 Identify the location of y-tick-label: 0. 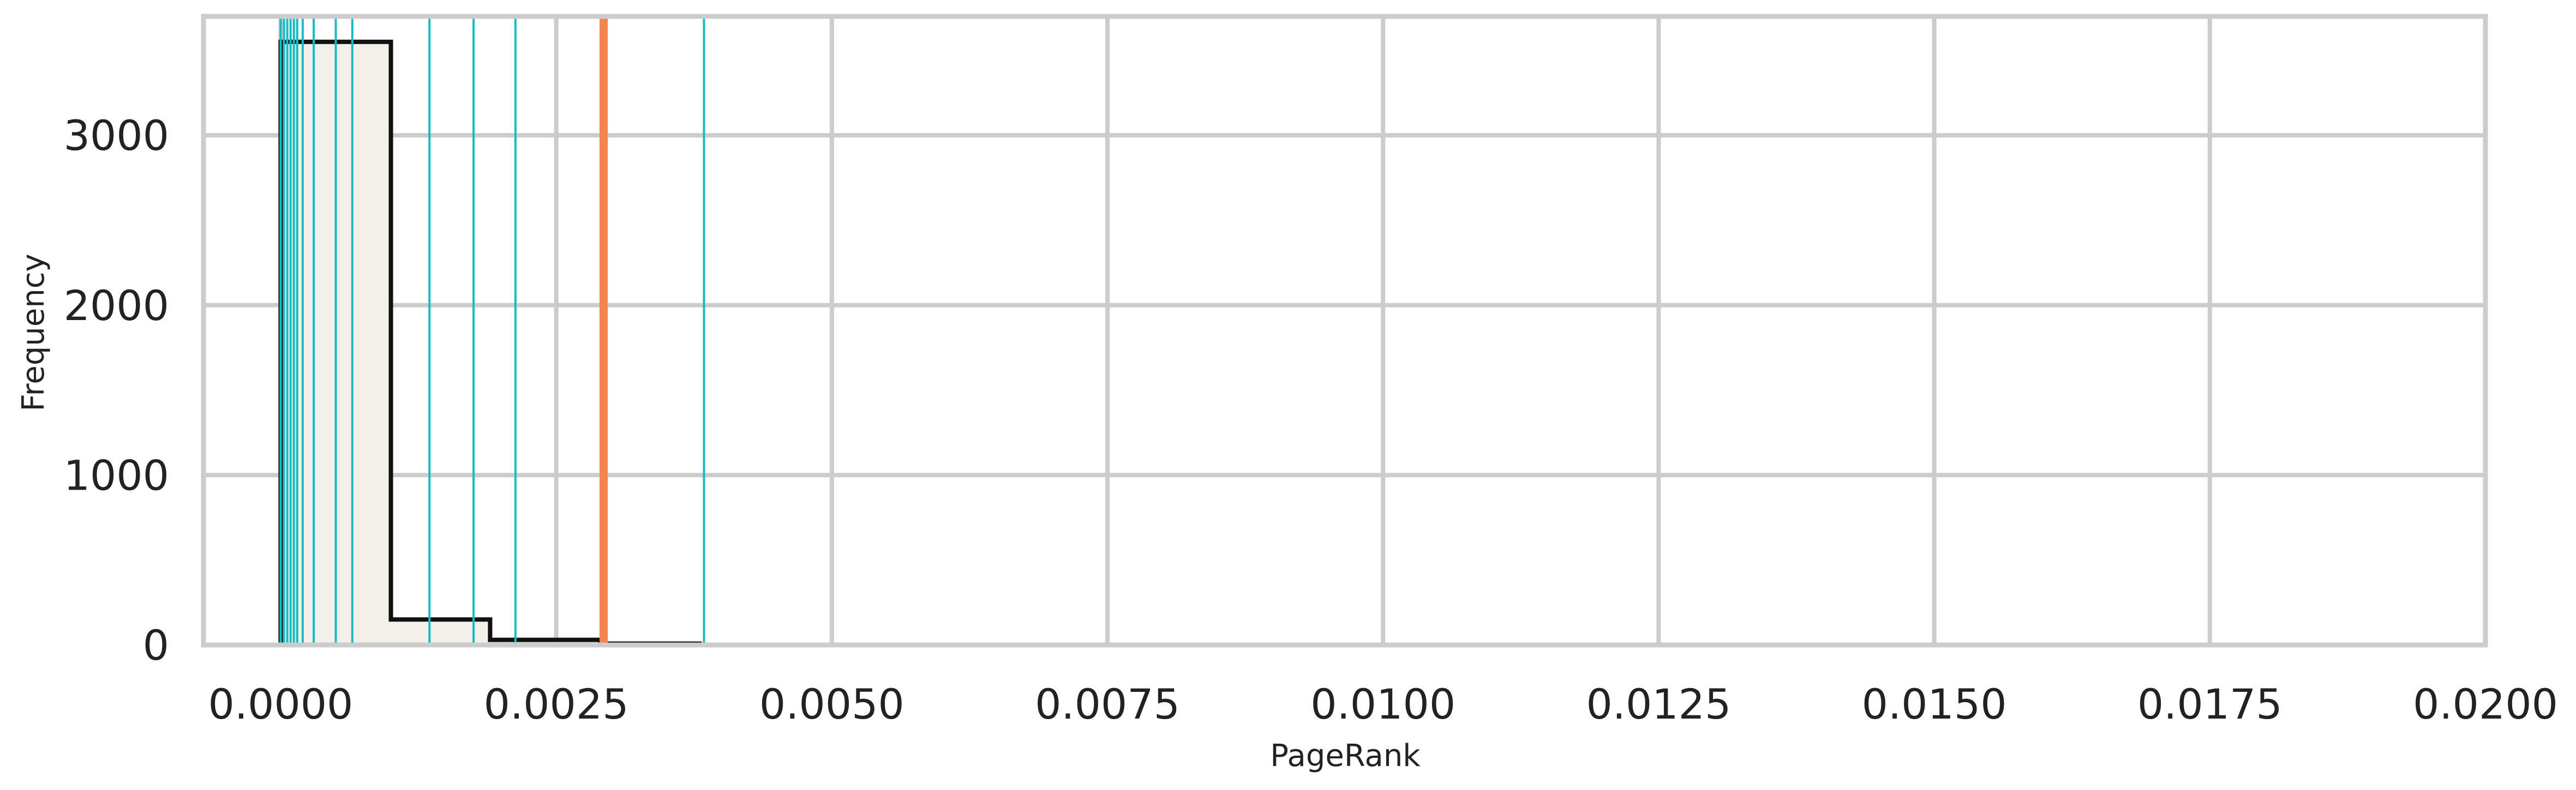
(156, 646).